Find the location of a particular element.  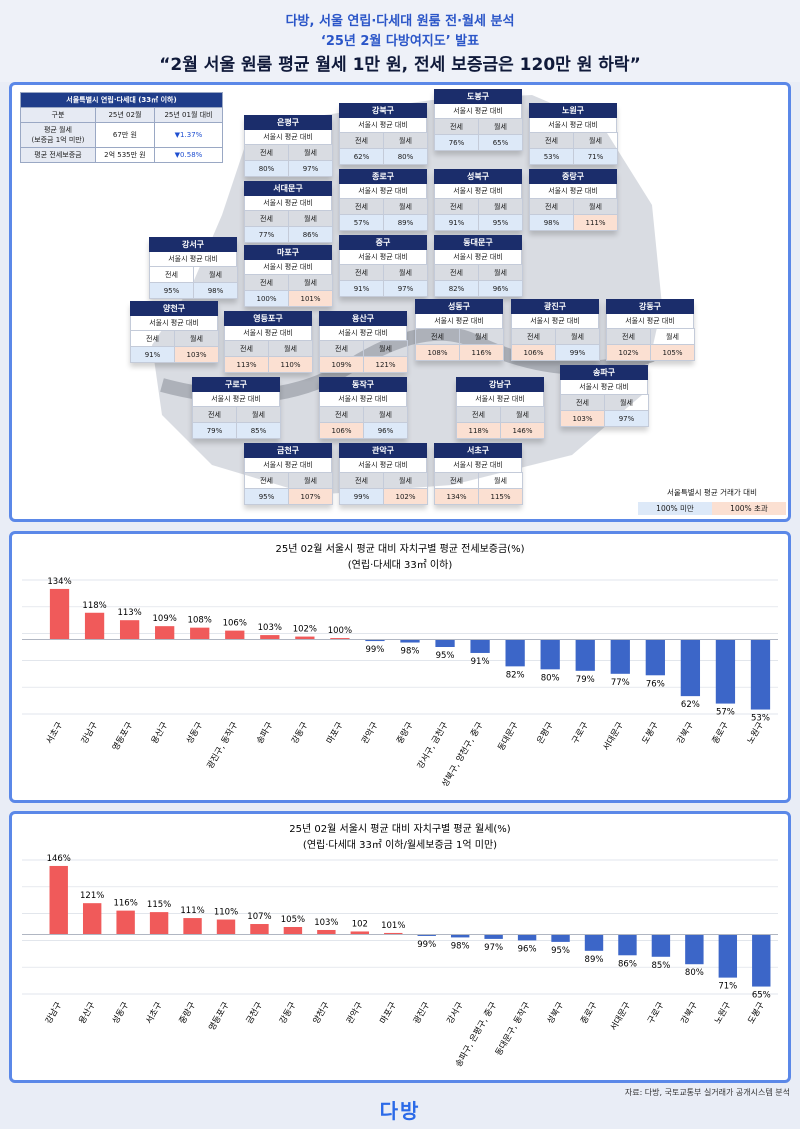

data-label: 80% is located at coordinates (550, 678).